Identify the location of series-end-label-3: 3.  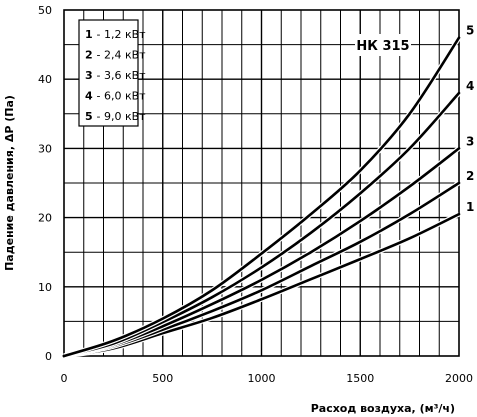
(470, 141).